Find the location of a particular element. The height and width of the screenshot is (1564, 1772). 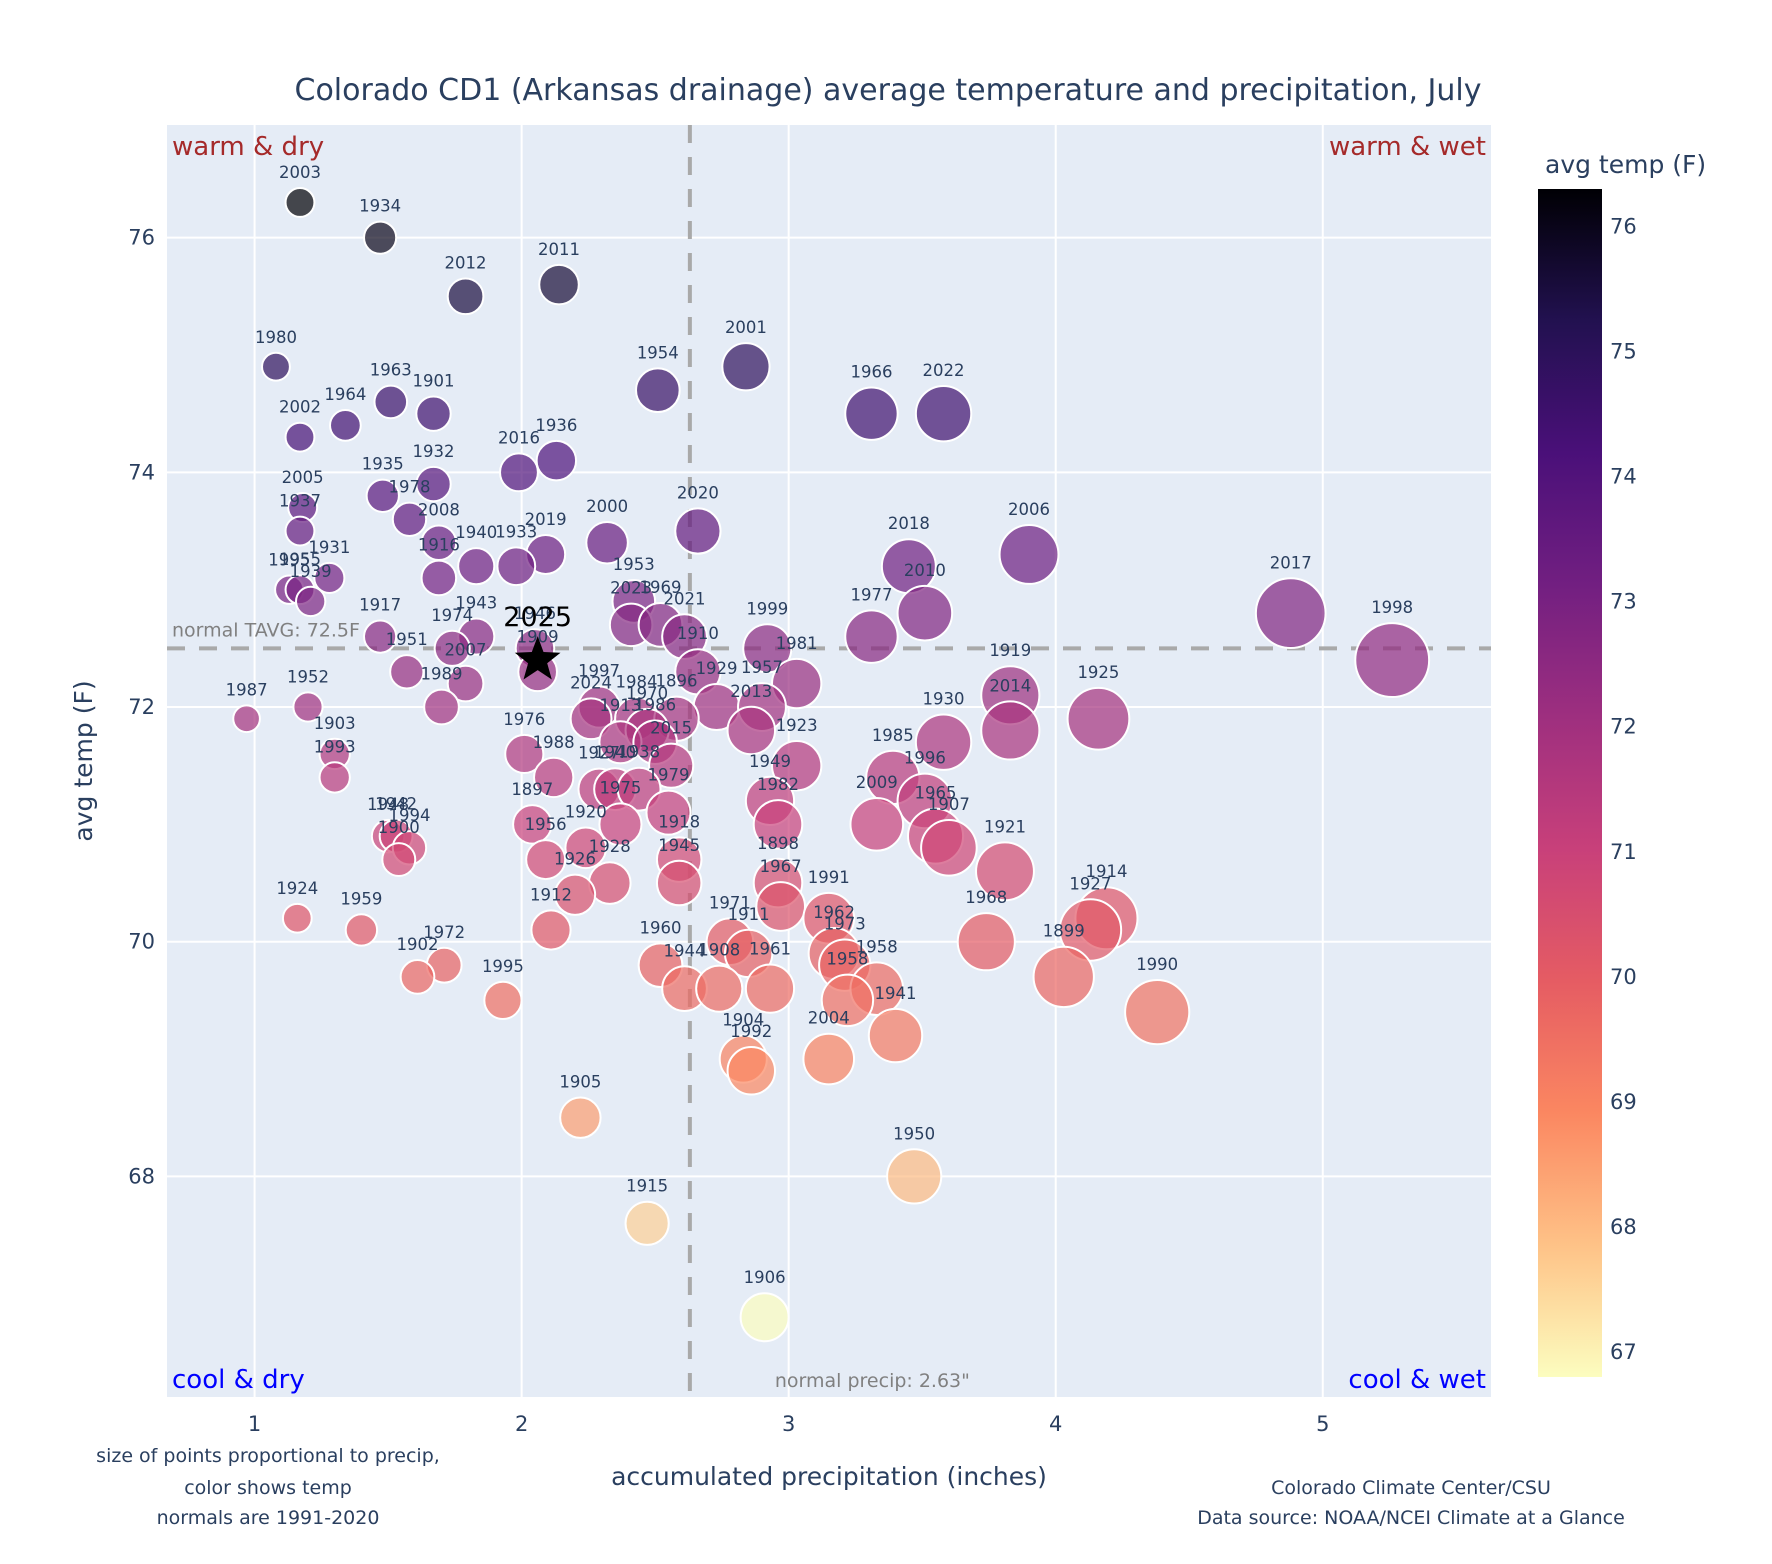

point-label: 1933 is located at coordinates (516, 531).